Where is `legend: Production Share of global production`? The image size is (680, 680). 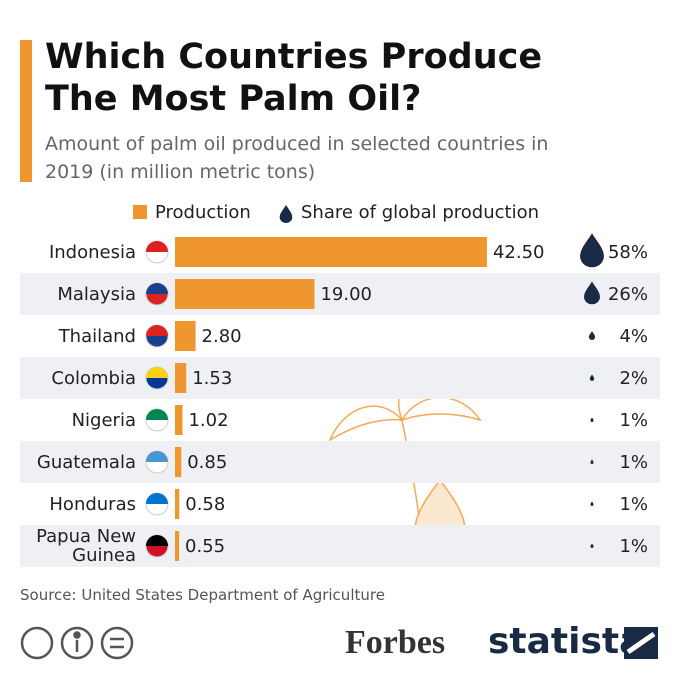
legend: Production Share of global production is located at coordinates (336, 212).